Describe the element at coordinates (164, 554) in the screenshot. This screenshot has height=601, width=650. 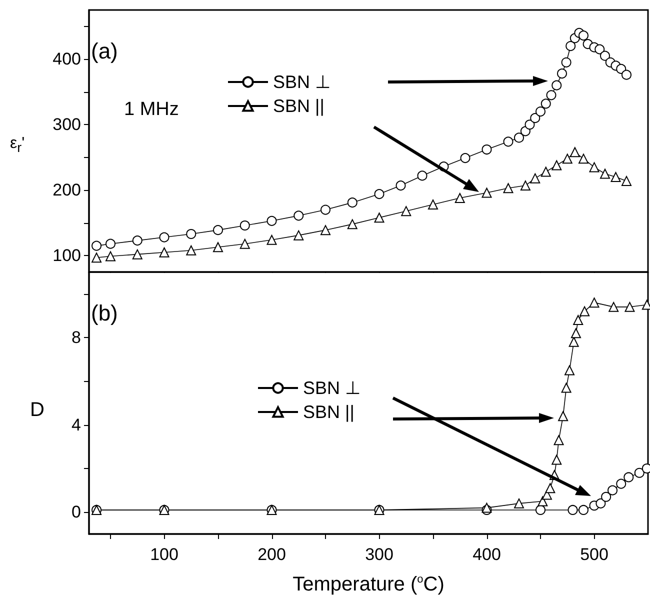
I see `x-tick-label: 100` at that location.